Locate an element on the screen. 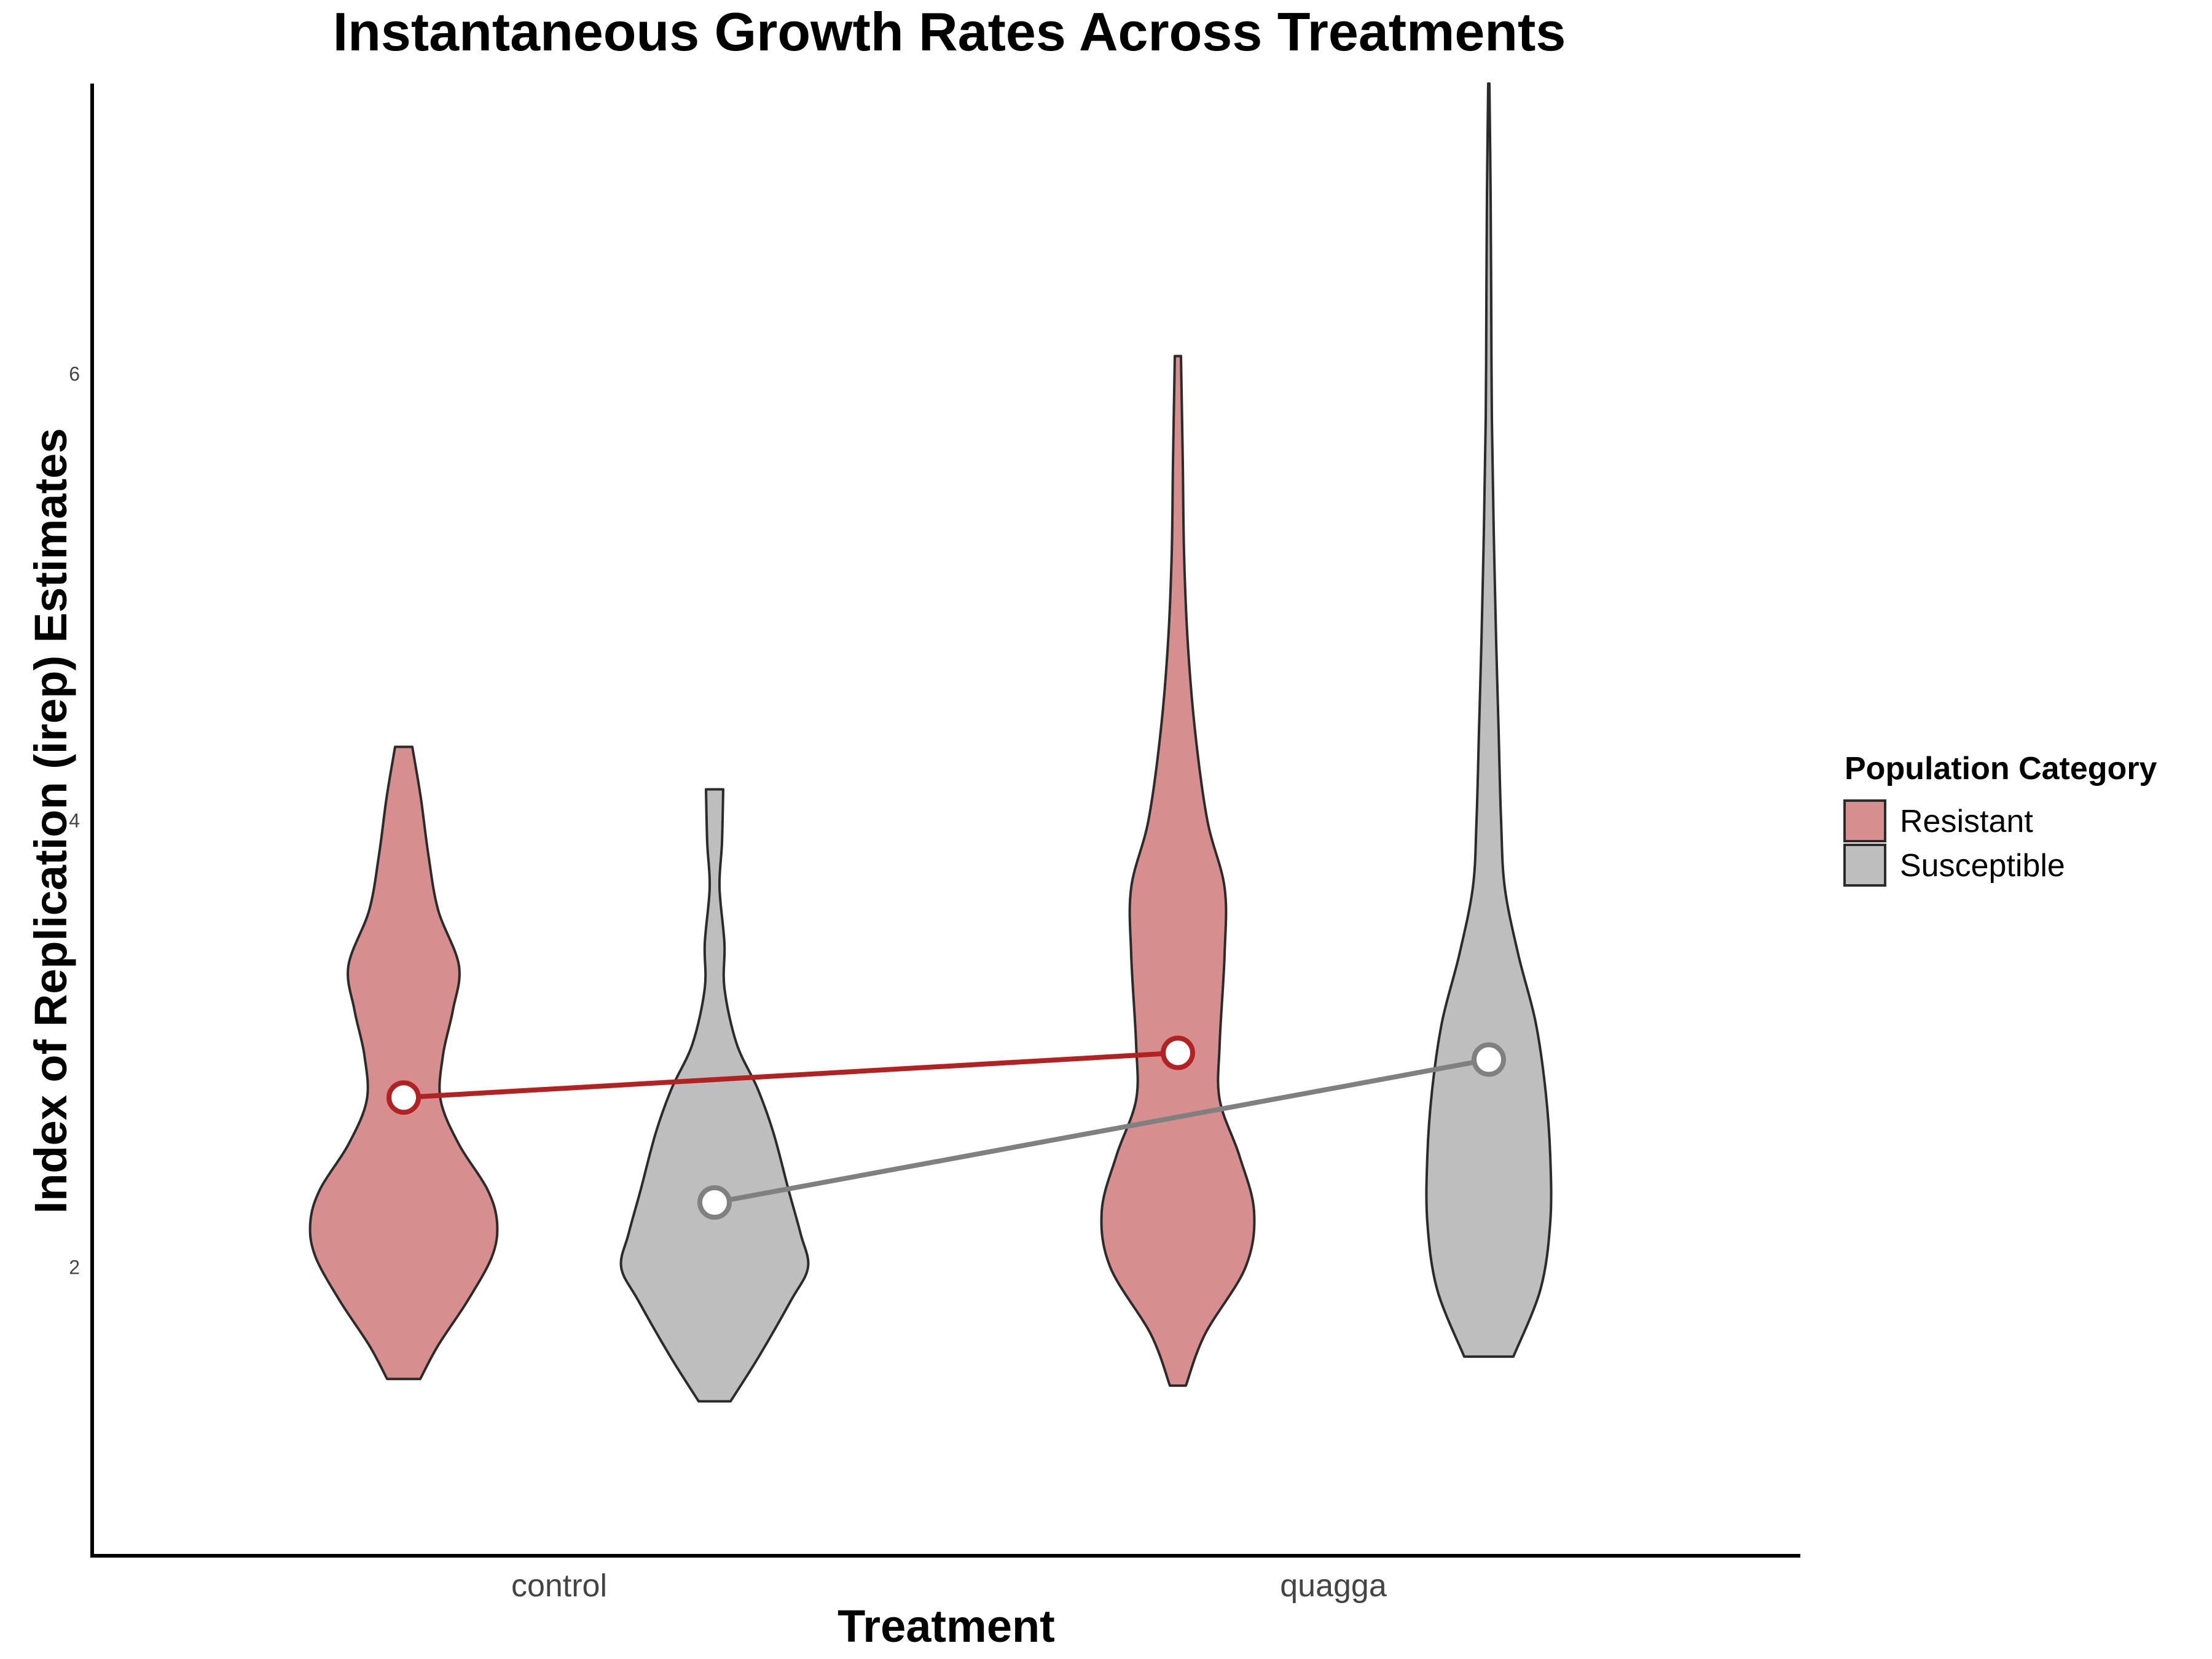 This screenshot has height=1659, width=2212. legend-label-resistant: Resistant is located at coordinates (1966, 821).